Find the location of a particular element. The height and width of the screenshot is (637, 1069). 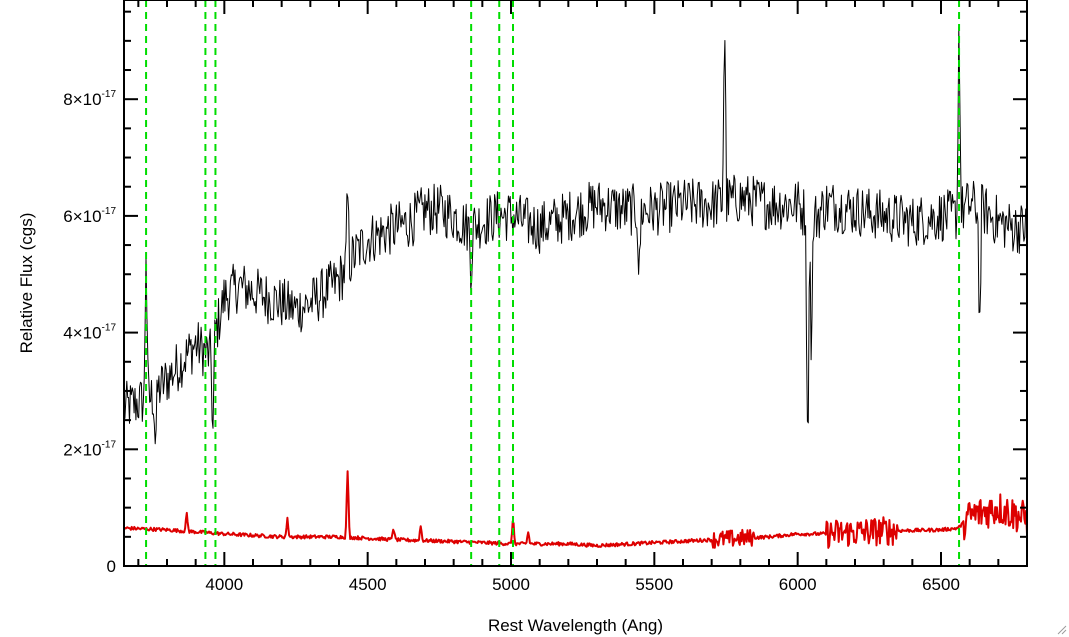

x-axis-label: Rest Wavelength (Ang) is located at coordinates (575, 625).